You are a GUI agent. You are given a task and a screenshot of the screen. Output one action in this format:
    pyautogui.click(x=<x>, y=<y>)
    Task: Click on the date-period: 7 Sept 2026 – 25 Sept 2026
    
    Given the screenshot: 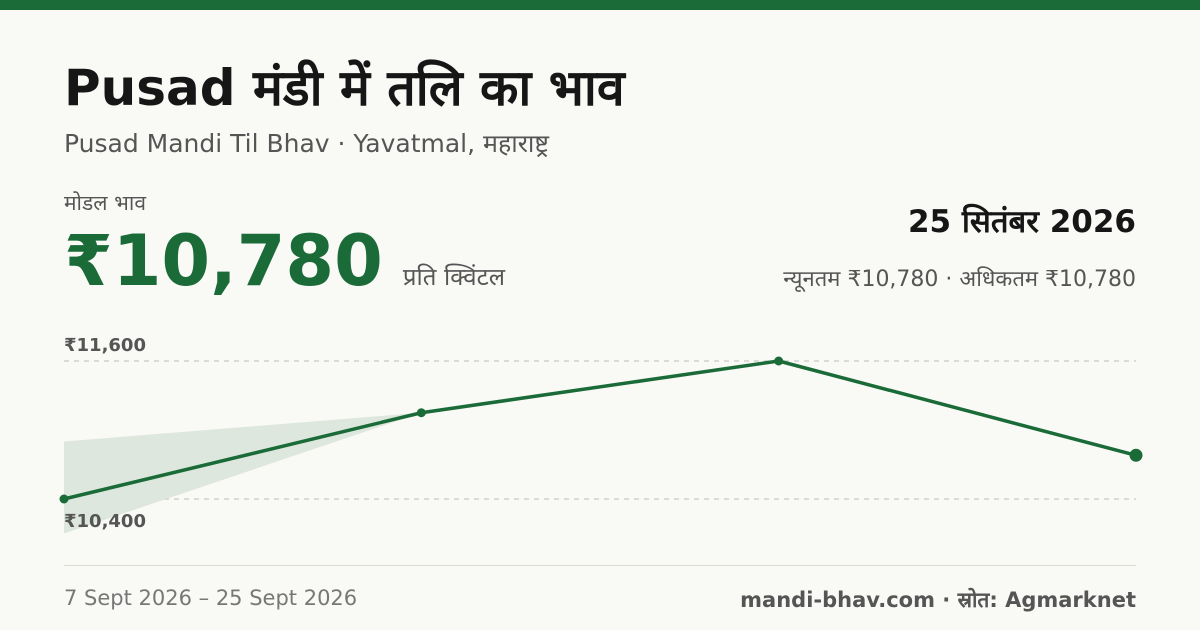 What is the action you would take?
    pyautogui.click(x=211, y=598)
    